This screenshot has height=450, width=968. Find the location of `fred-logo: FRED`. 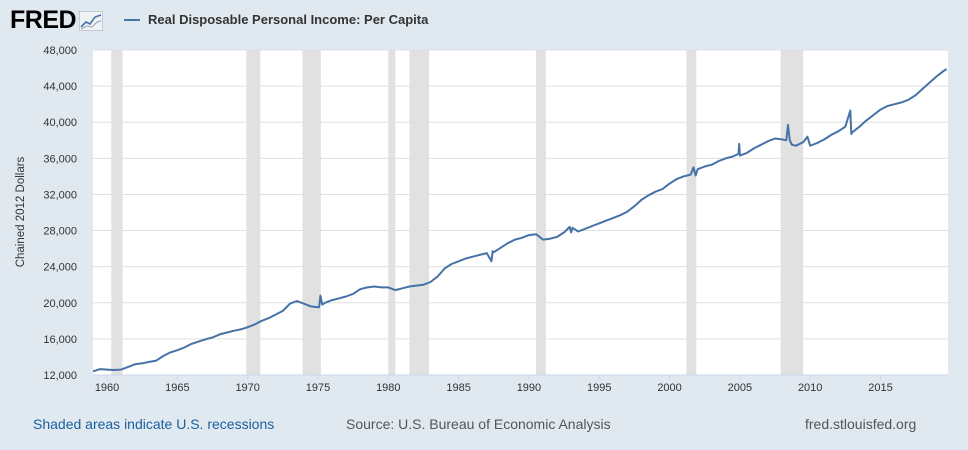

fred-logo: FRED is located at coordinates (57, 20).